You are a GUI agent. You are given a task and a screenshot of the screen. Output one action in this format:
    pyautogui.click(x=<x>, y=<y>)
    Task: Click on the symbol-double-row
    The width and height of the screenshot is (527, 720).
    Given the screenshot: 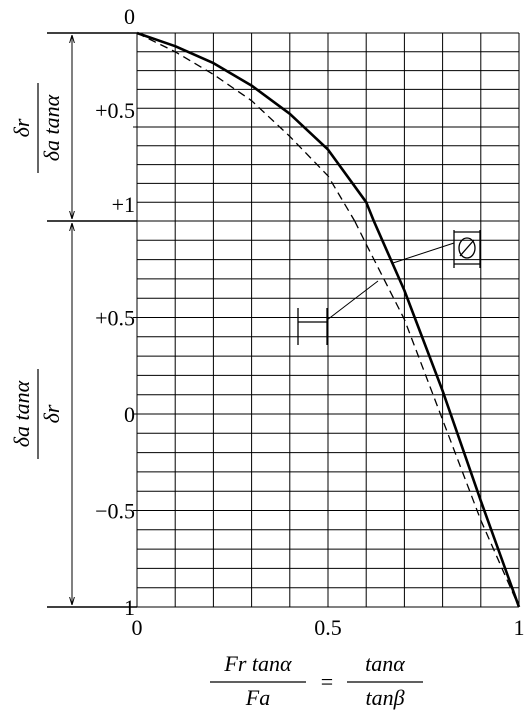 What is the action you would take?
    pyautogui.click(x=436, y=249)
    